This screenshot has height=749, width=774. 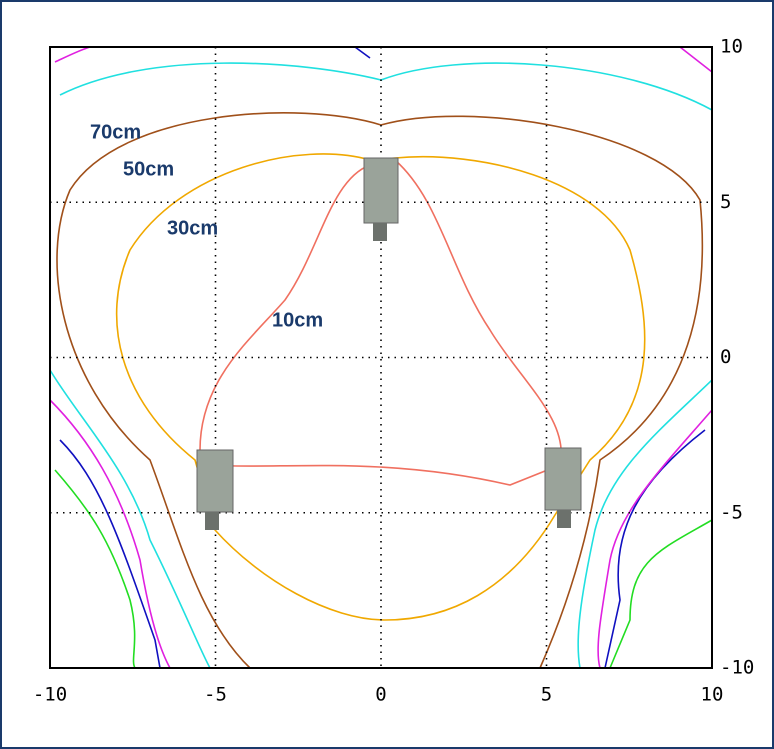 What do you see at coordinates (712, 695) in the screenshot?
I see `x-tick-label: 10` at bounding box center [712, 695].